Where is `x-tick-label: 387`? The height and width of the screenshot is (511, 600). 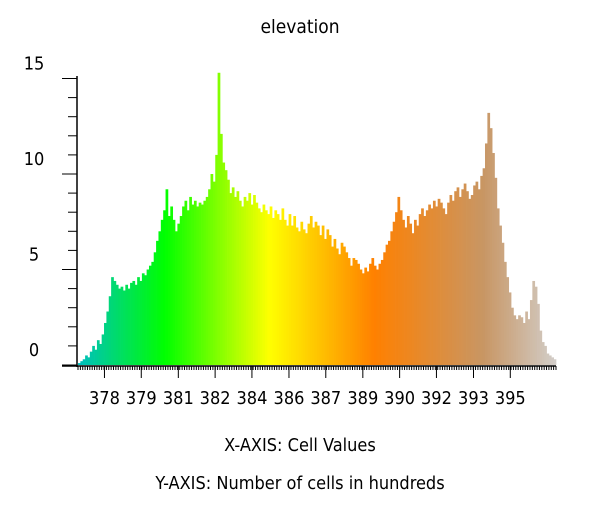
x-tick-label: 387 is located at coordinates (325, 398).